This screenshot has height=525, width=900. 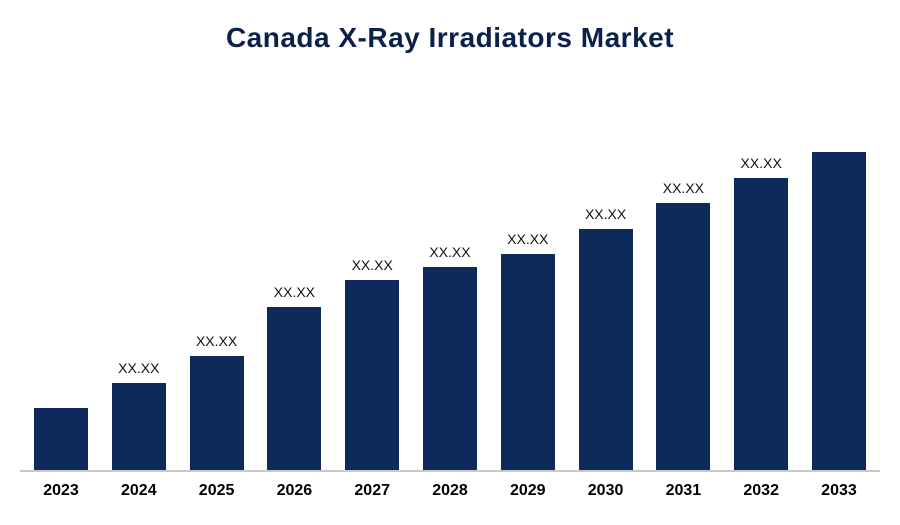 What do you see at coordinates (139, 490) in the screenshot?
I see `x-tick-label: 2024` at bounding box center [139, 490].